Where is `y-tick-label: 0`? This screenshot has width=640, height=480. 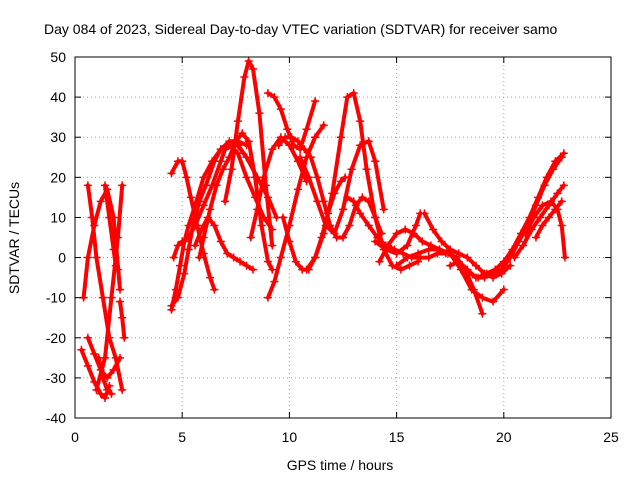 y-tick-label: 0 is located at coordinates (62, 258).